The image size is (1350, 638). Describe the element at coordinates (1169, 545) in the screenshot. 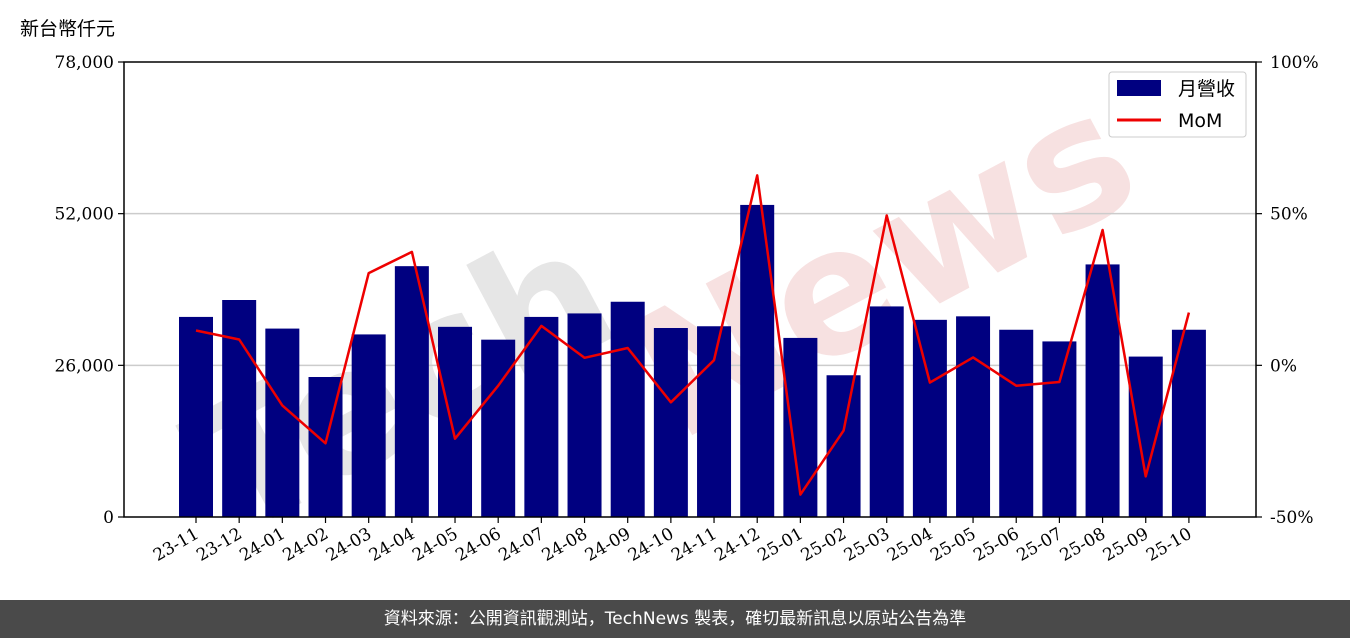

I see `x-tick-label-25-10: 25-10` at that location.